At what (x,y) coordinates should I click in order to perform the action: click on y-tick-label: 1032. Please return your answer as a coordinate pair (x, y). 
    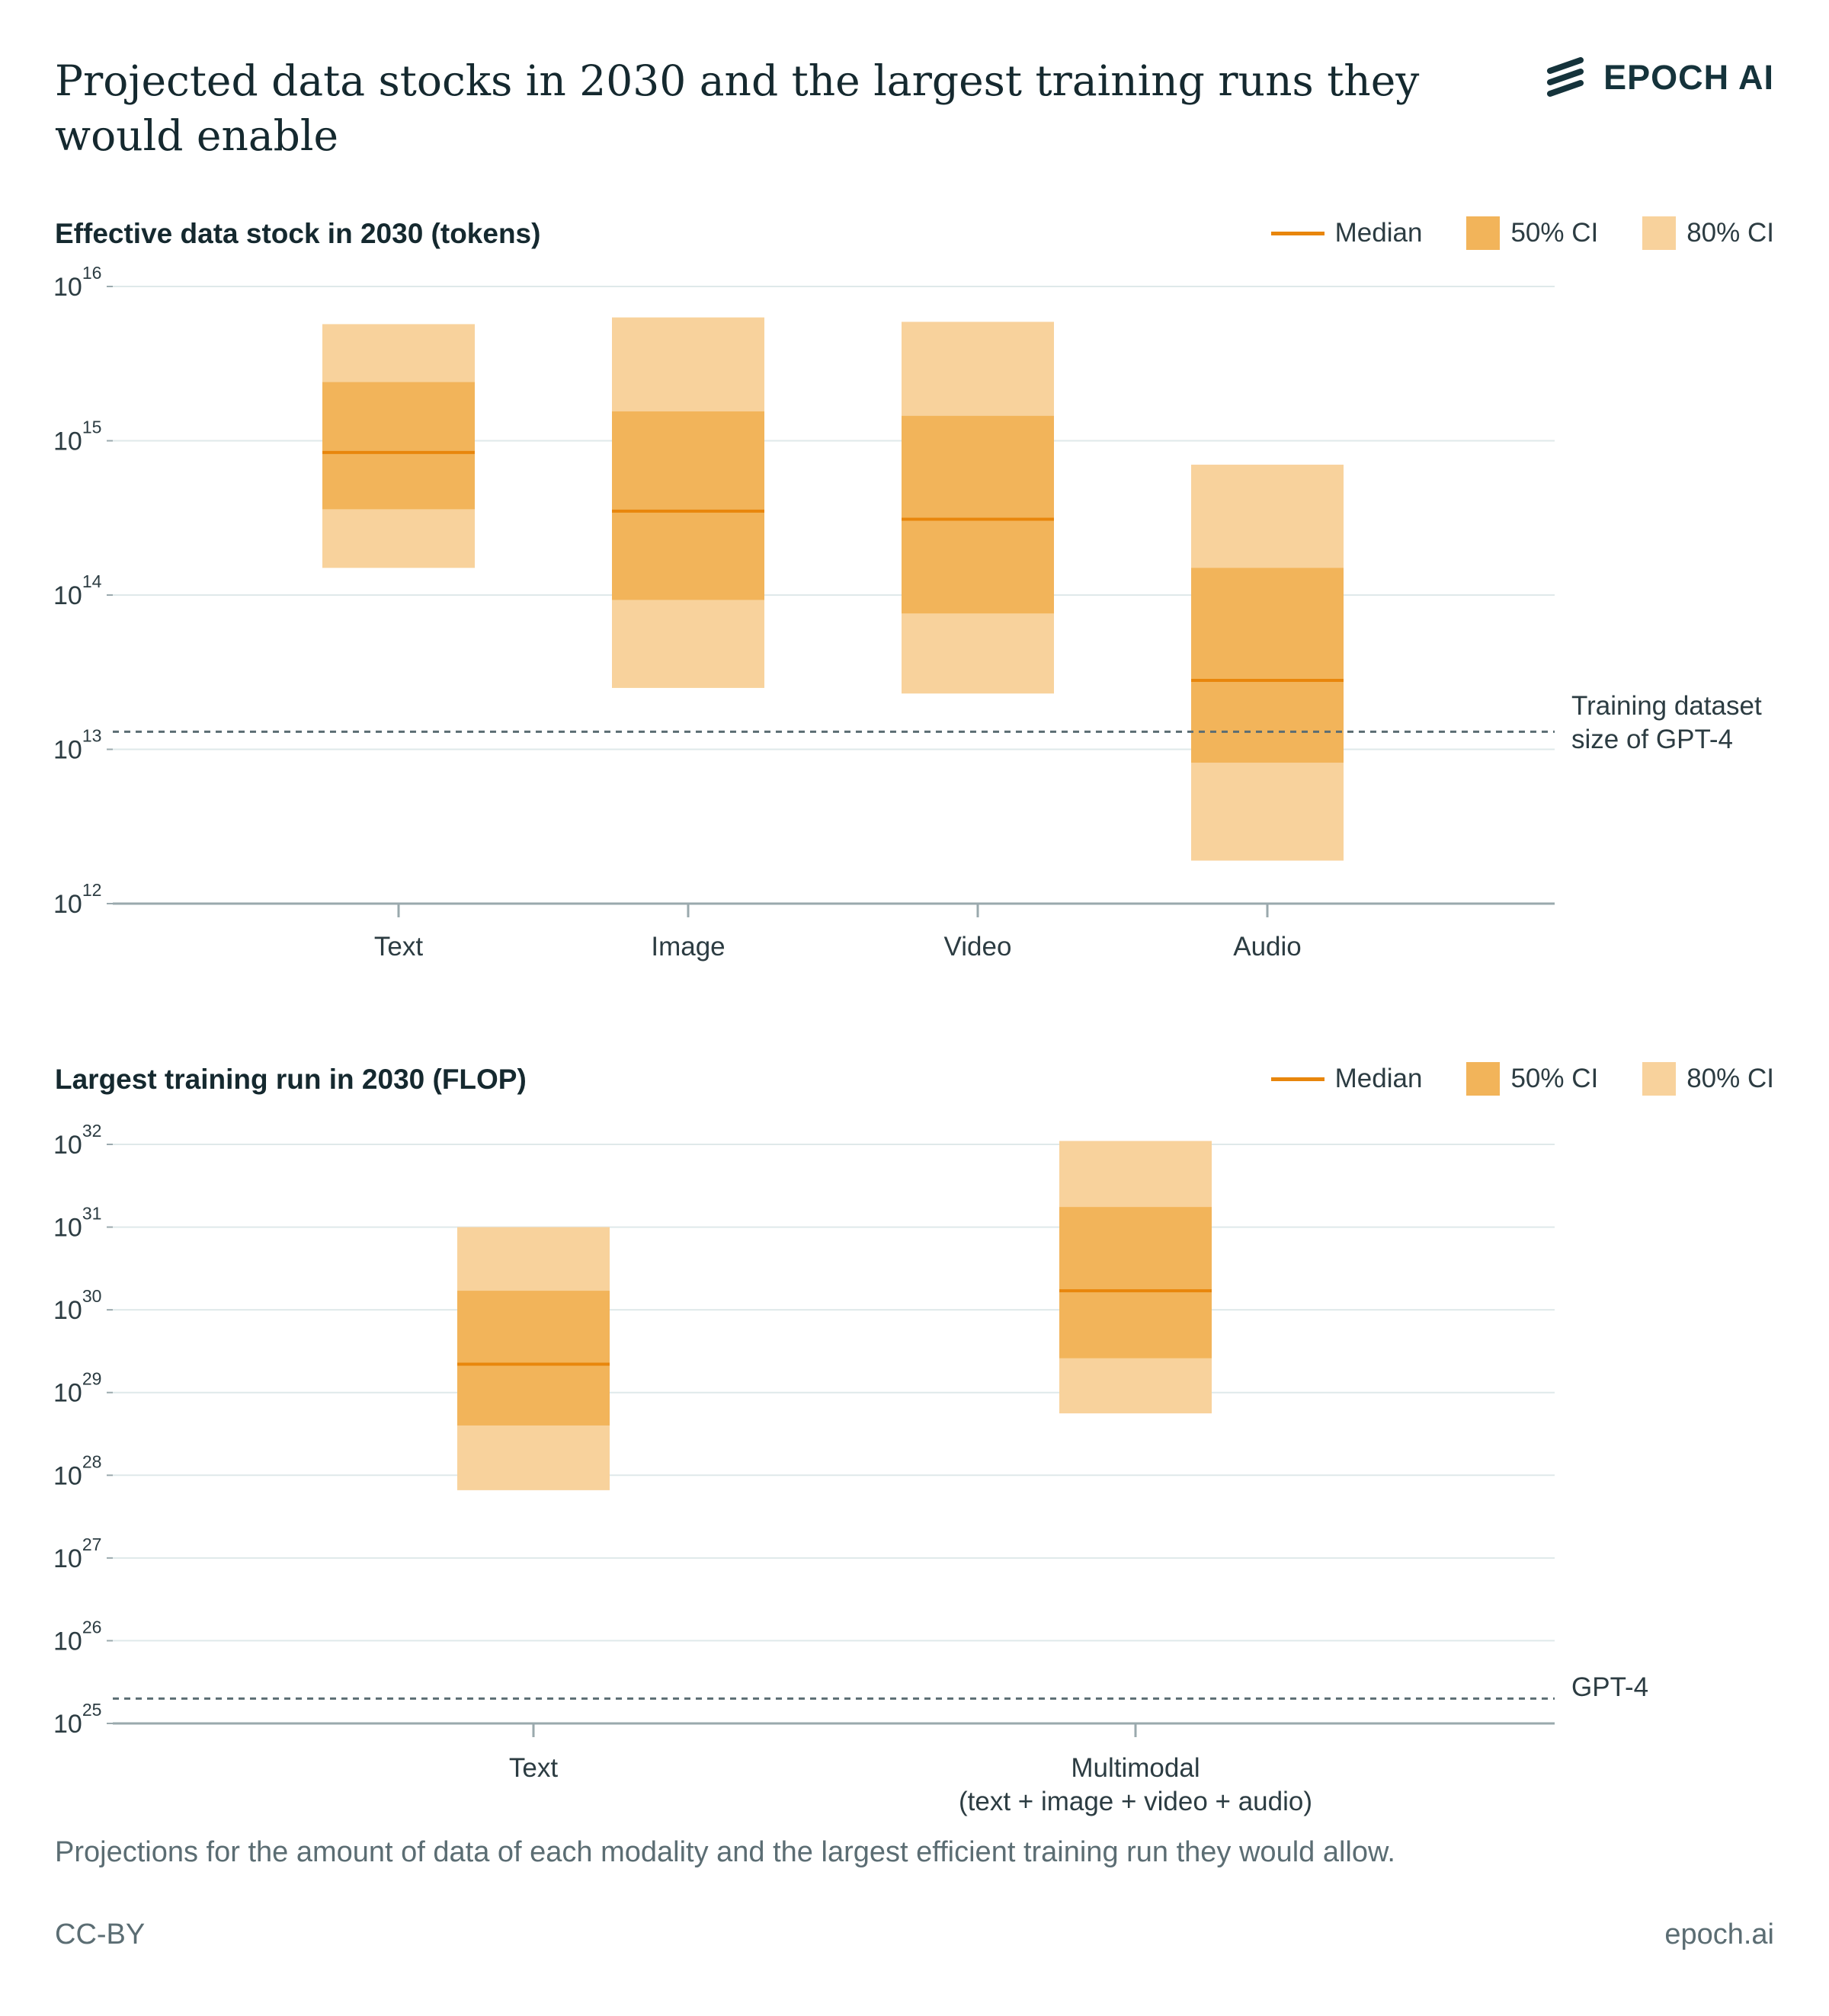
    Looking at the image, I should click on (77, 1140).